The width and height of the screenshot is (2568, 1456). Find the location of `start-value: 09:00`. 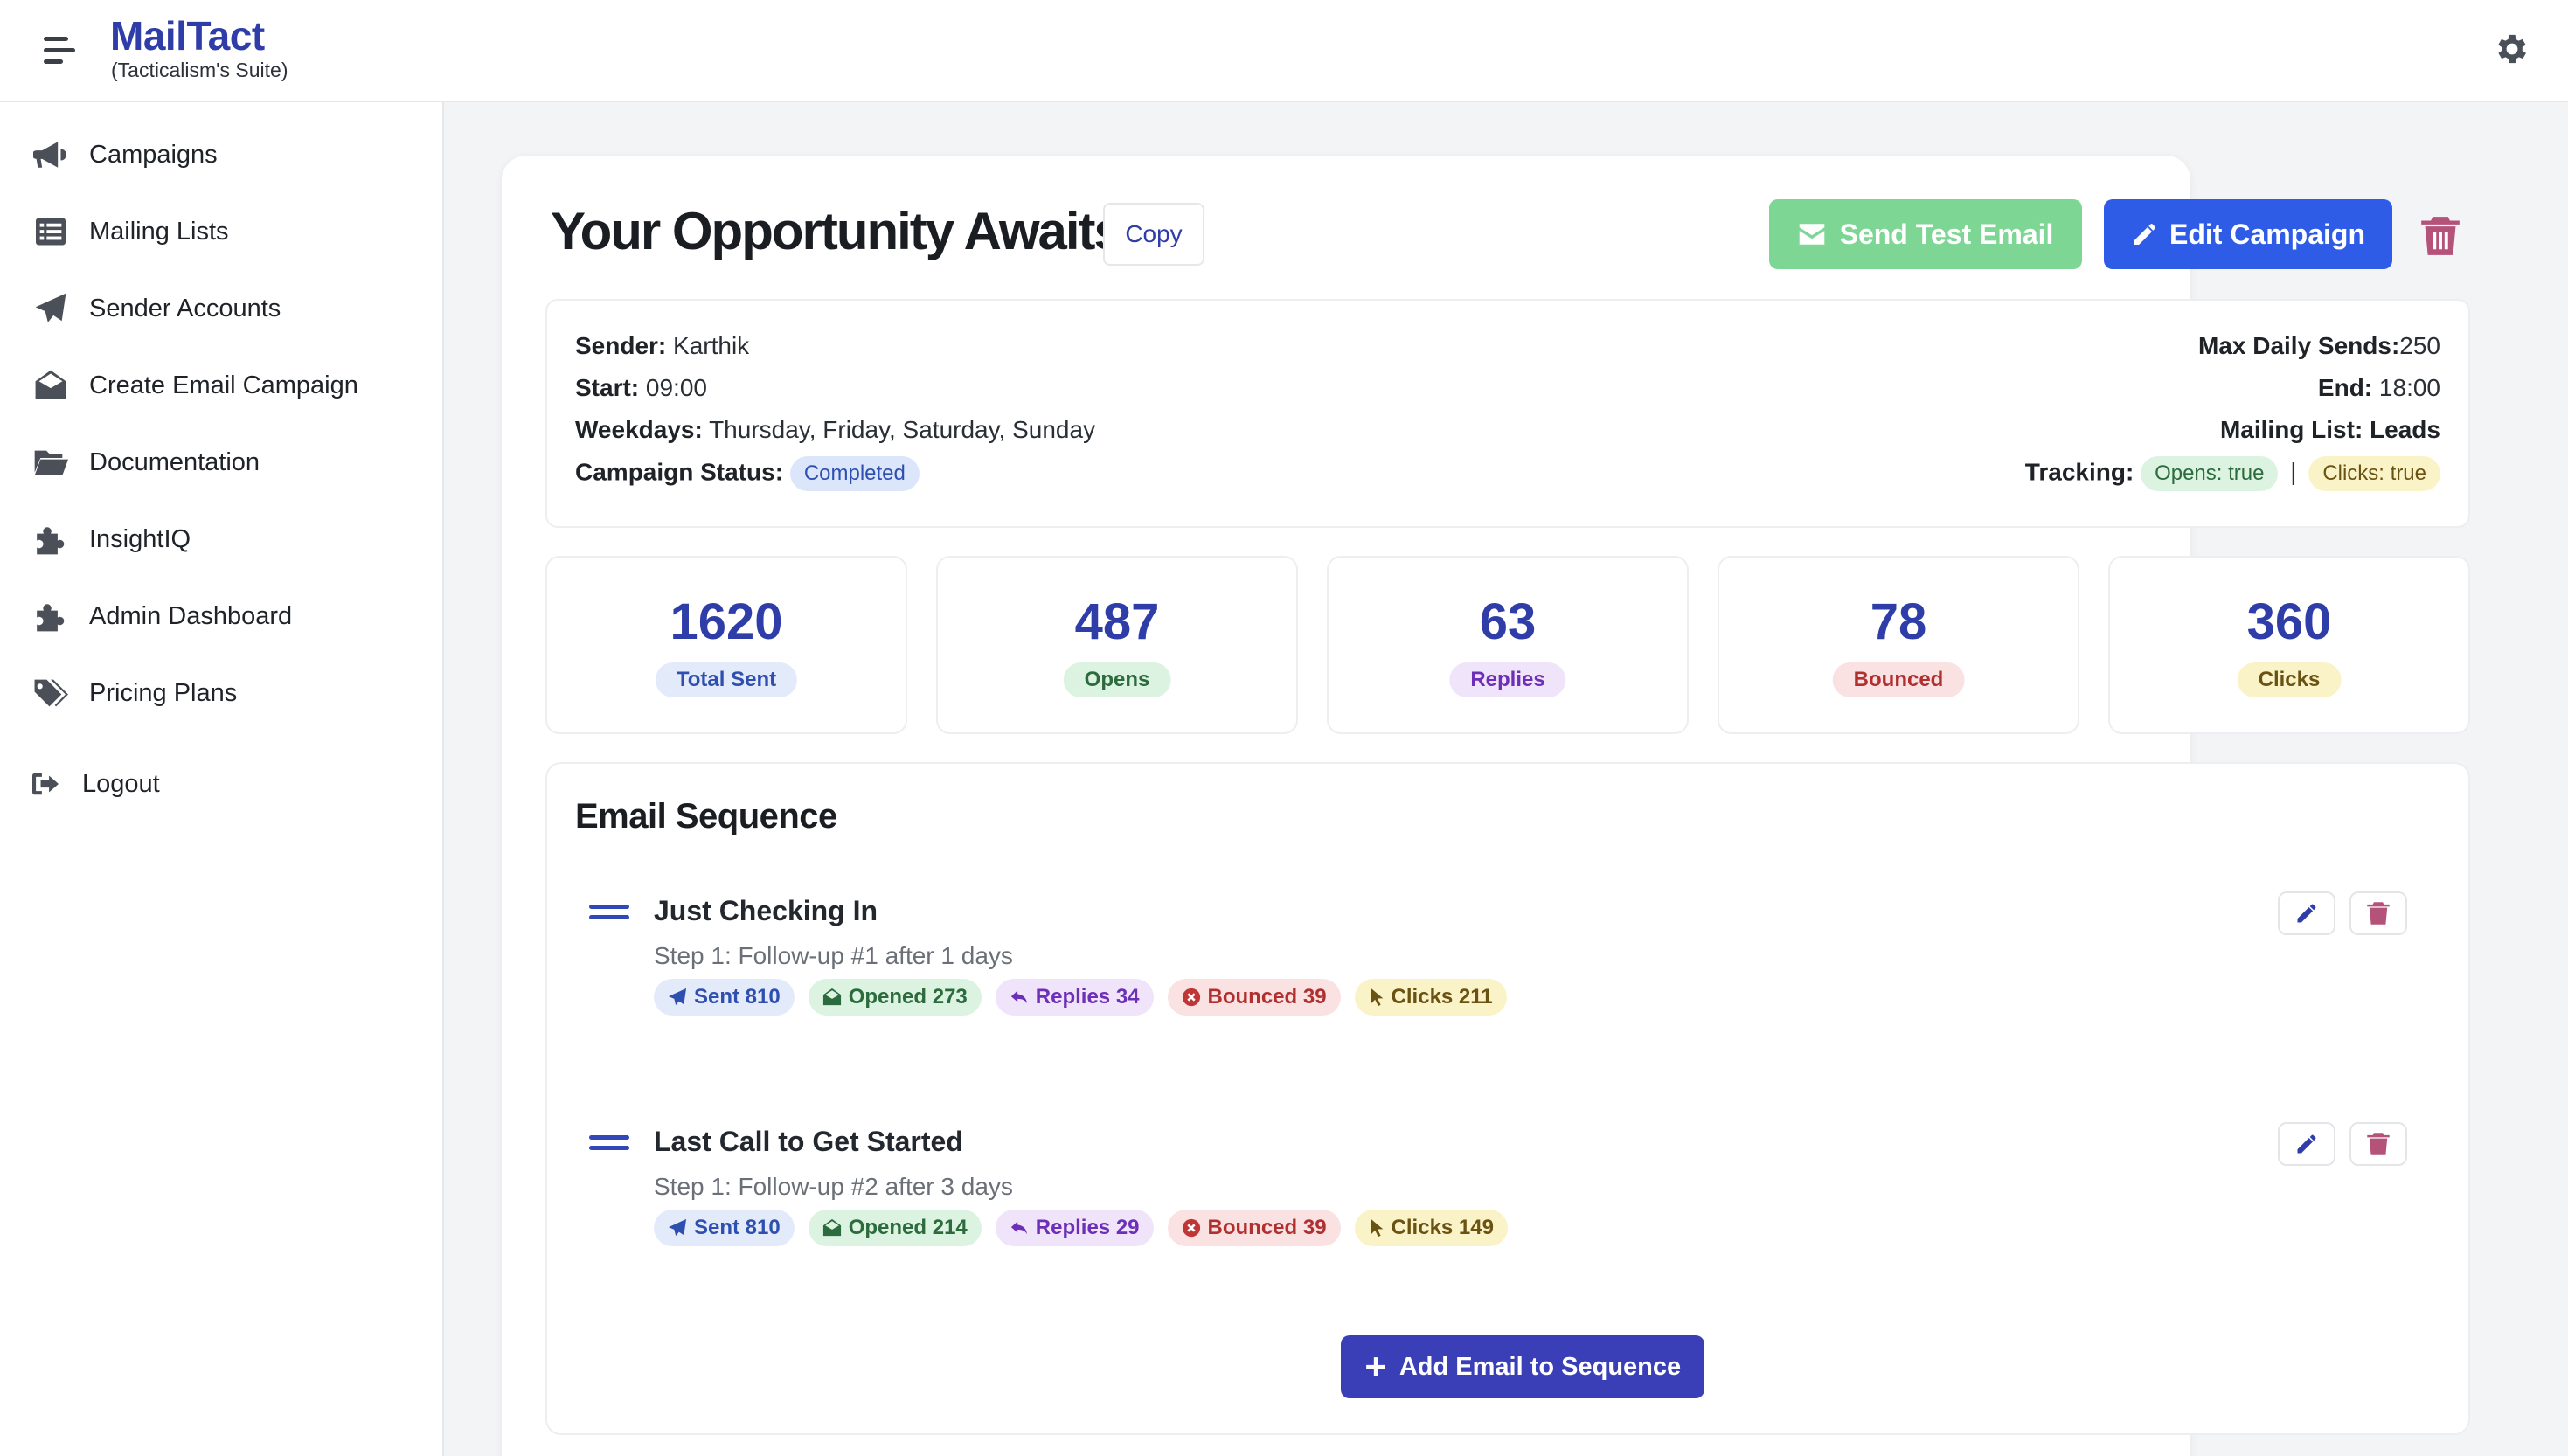

start-value: 09:00 is located at coordinates (676, 387).